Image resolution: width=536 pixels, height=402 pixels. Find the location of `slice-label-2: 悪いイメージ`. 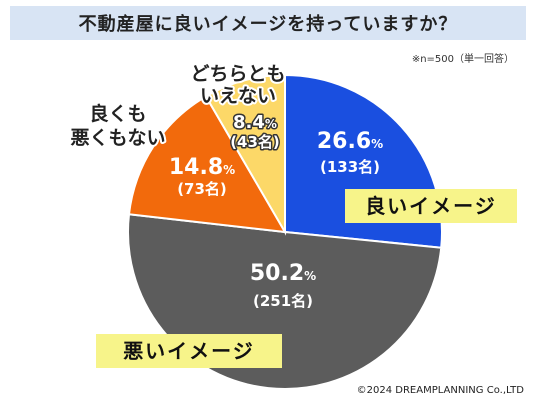

slice-label-2: 悪いイメージ is located at coordinates (189, 351).